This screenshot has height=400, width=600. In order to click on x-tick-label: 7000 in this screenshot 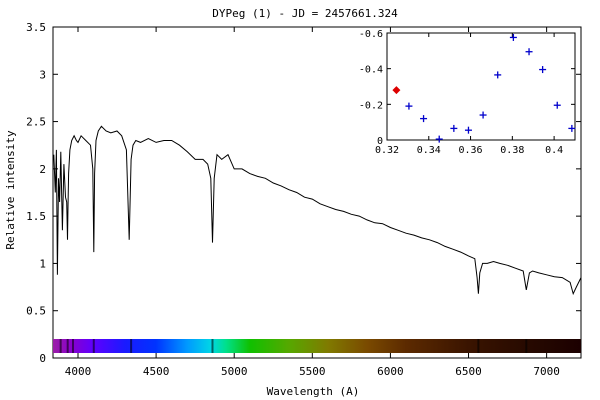, I will do `click(546, 371)`.